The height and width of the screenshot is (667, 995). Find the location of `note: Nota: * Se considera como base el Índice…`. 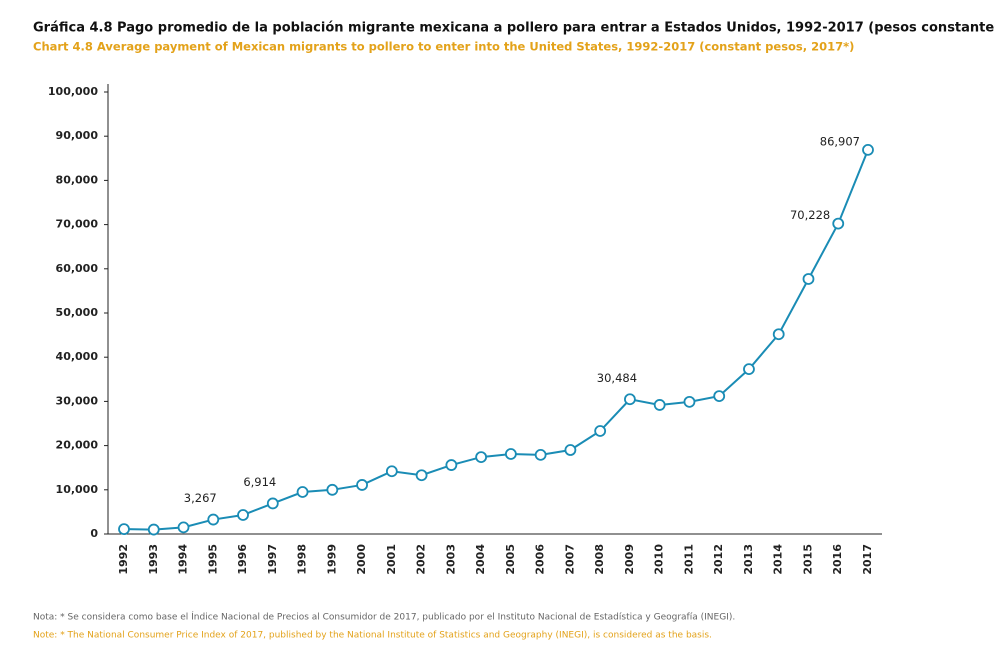

note: Nota: * Se considera como base el Índice… is located at coordinates (384, 617).